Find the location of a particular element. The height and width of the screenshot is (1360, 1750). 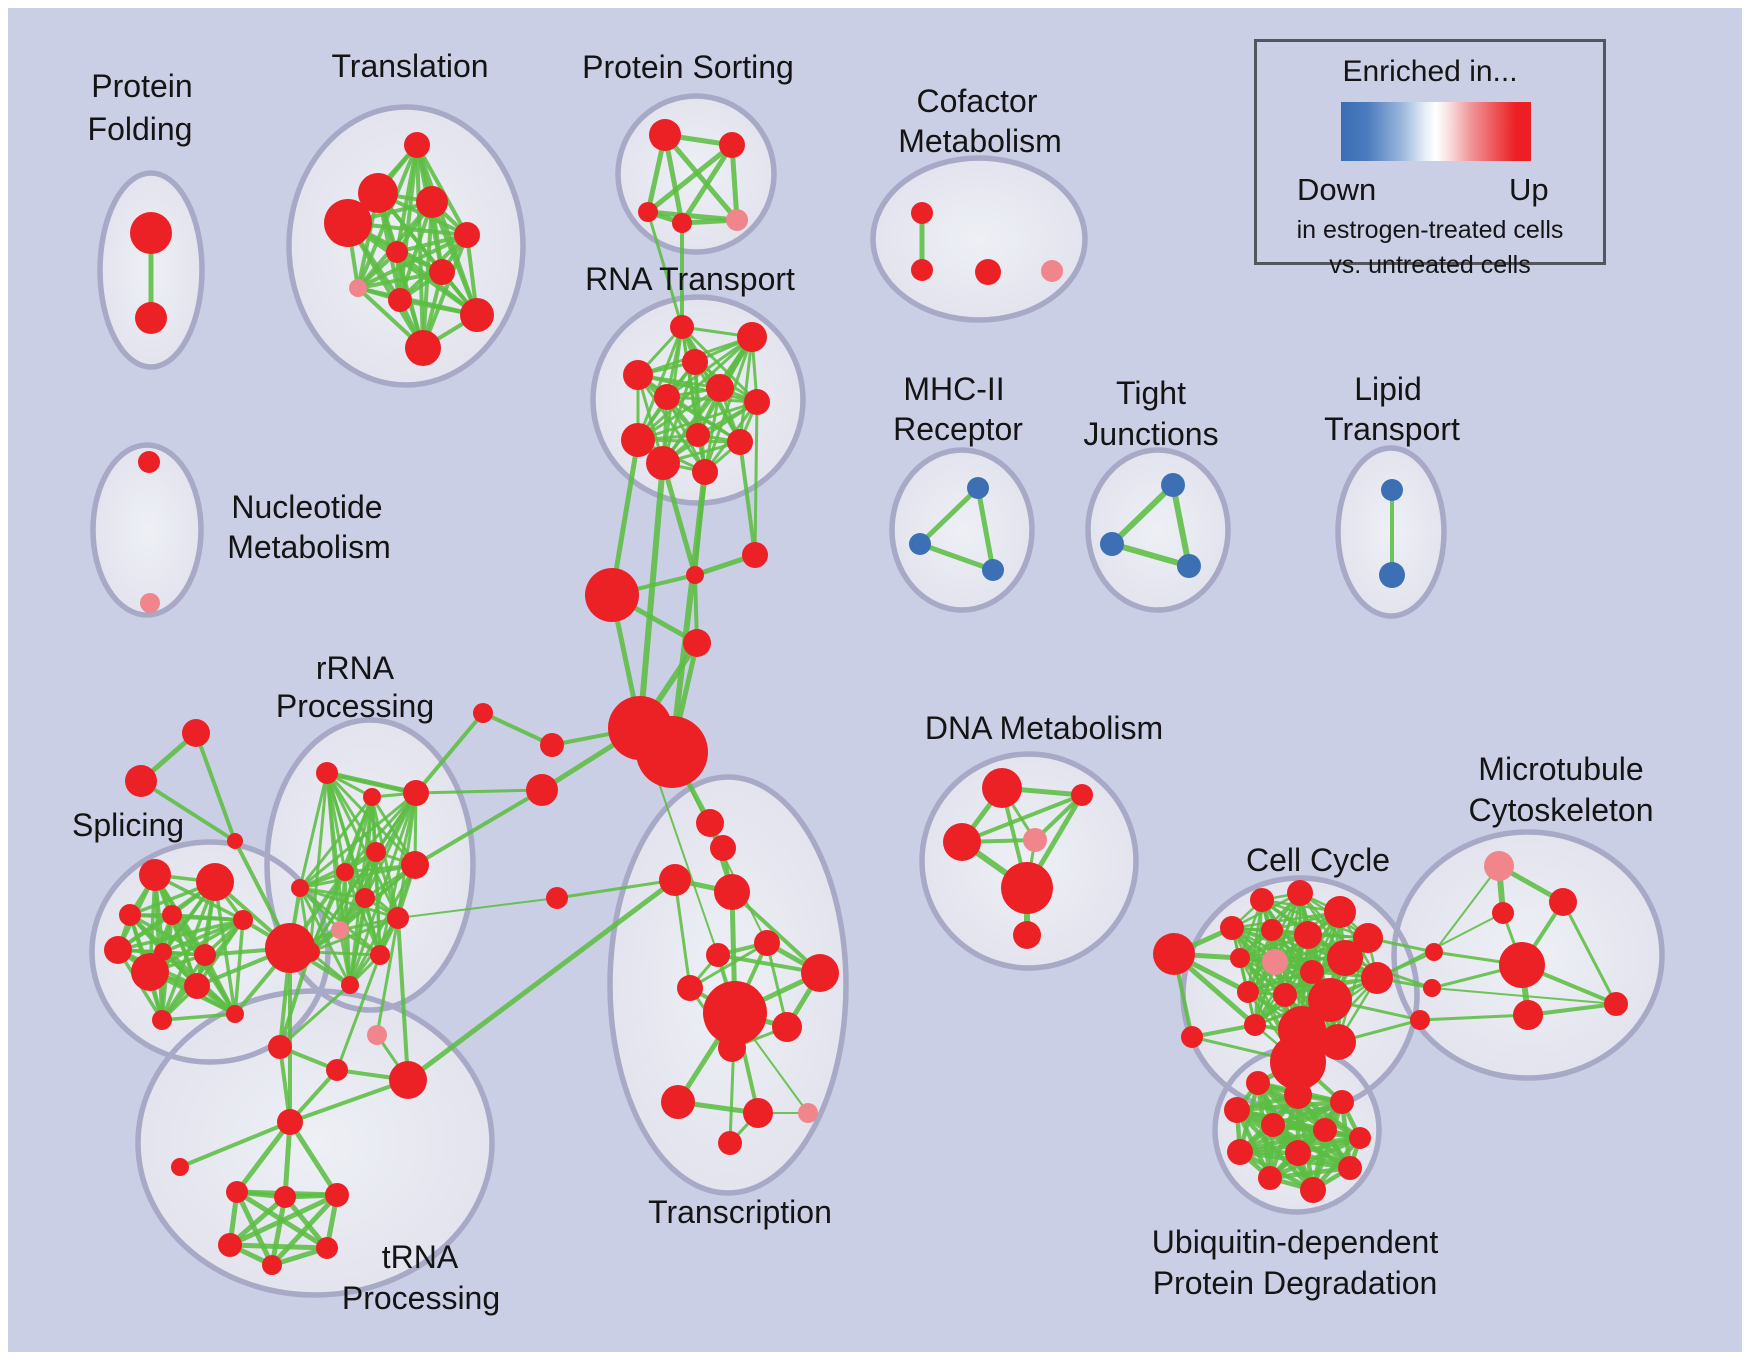

network-node-ub8 is located at coordinates (1240, 1152).